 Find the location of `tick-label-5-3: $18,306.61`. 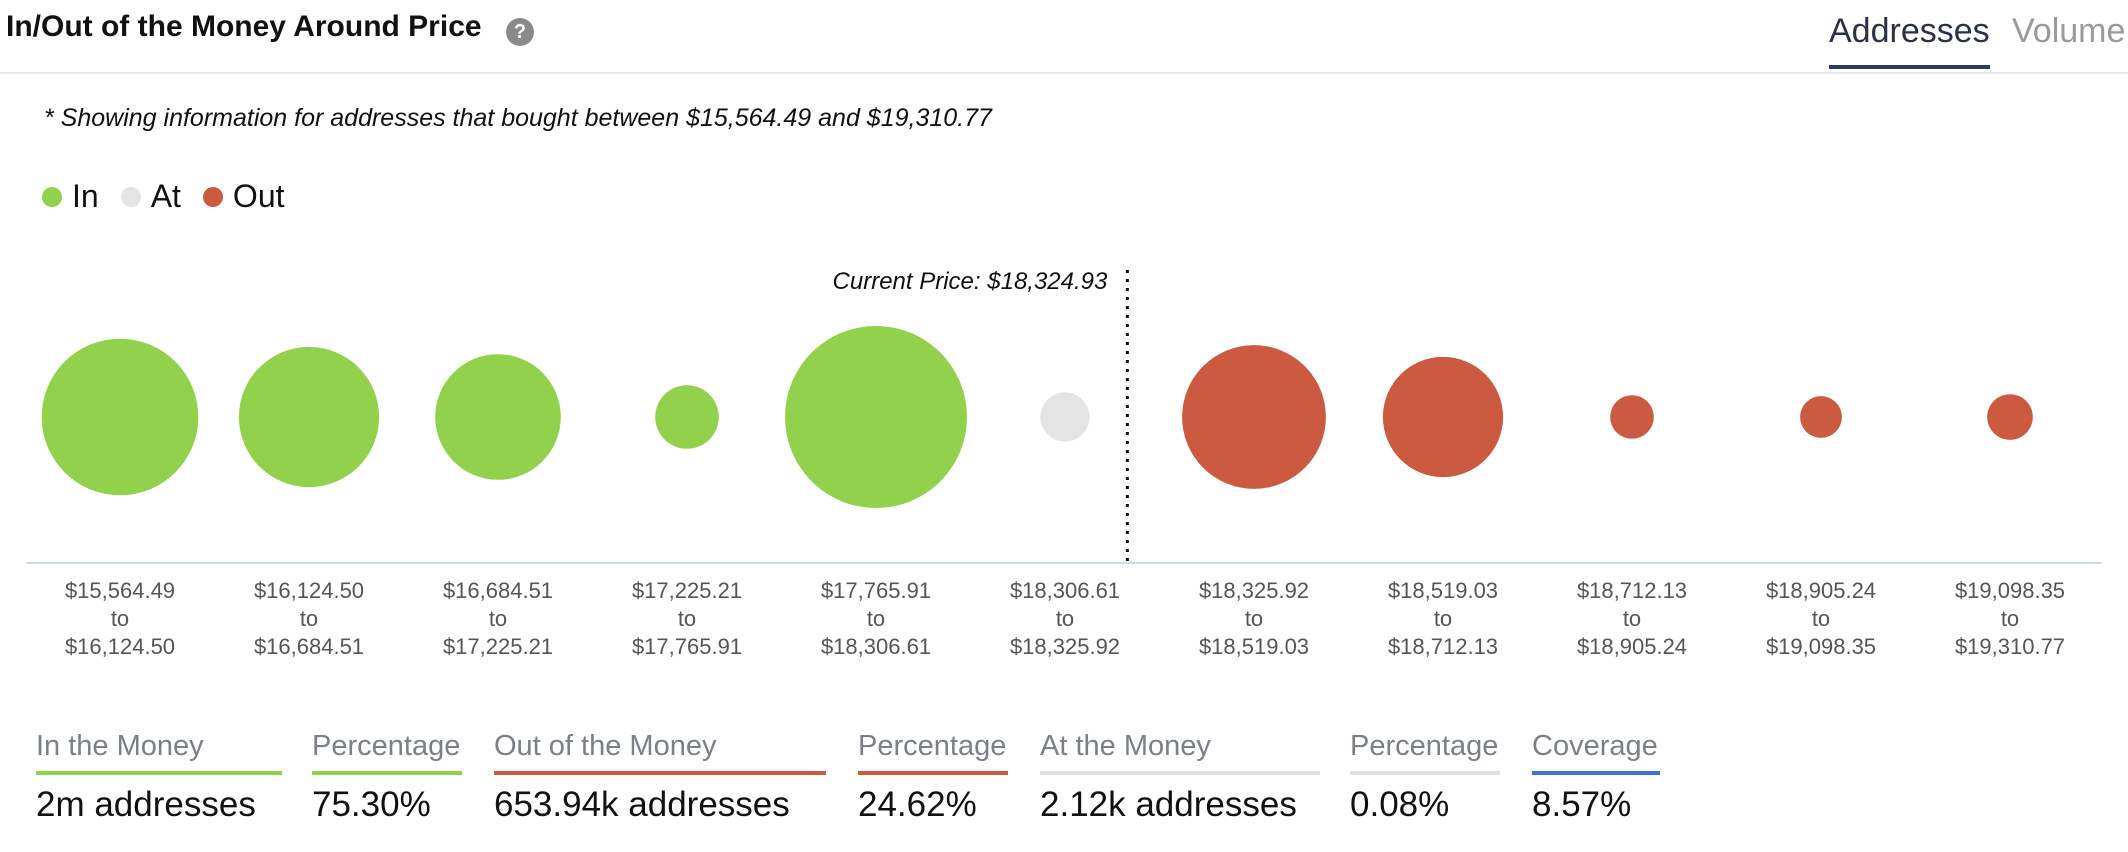

tick-label-5-3: $18,306.61 is located at coordinates (876, 646).